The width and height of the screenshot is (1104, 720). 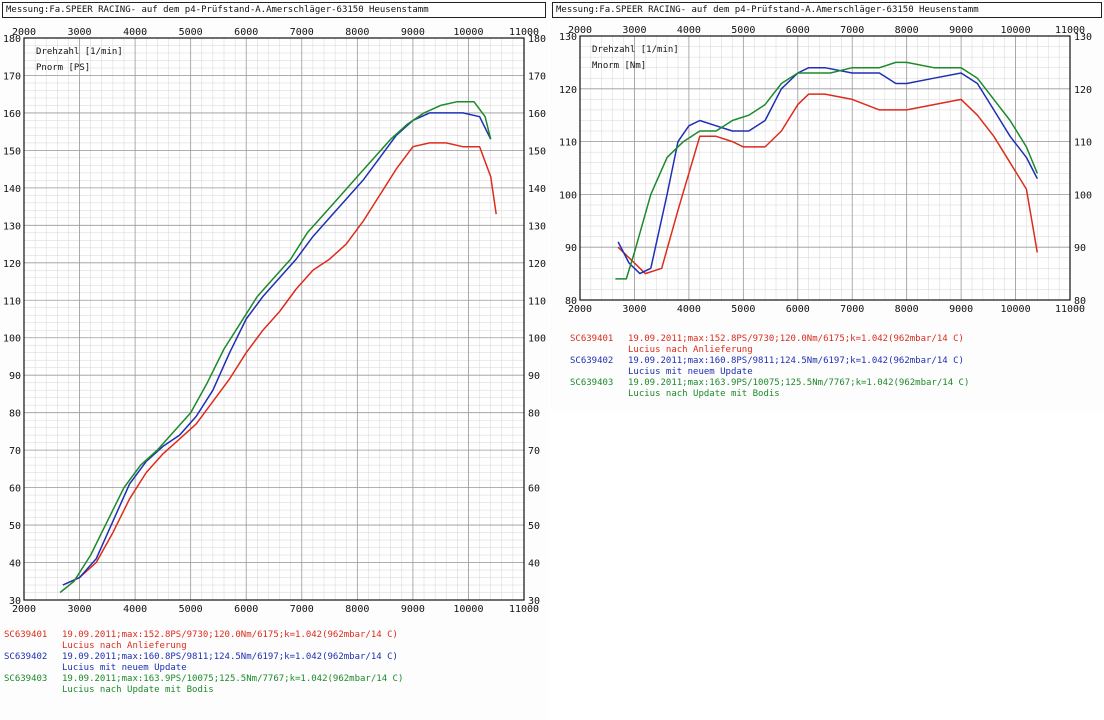 I want to click on power-x-tick-label-bottom: 11000, so click(x=524, y=609).